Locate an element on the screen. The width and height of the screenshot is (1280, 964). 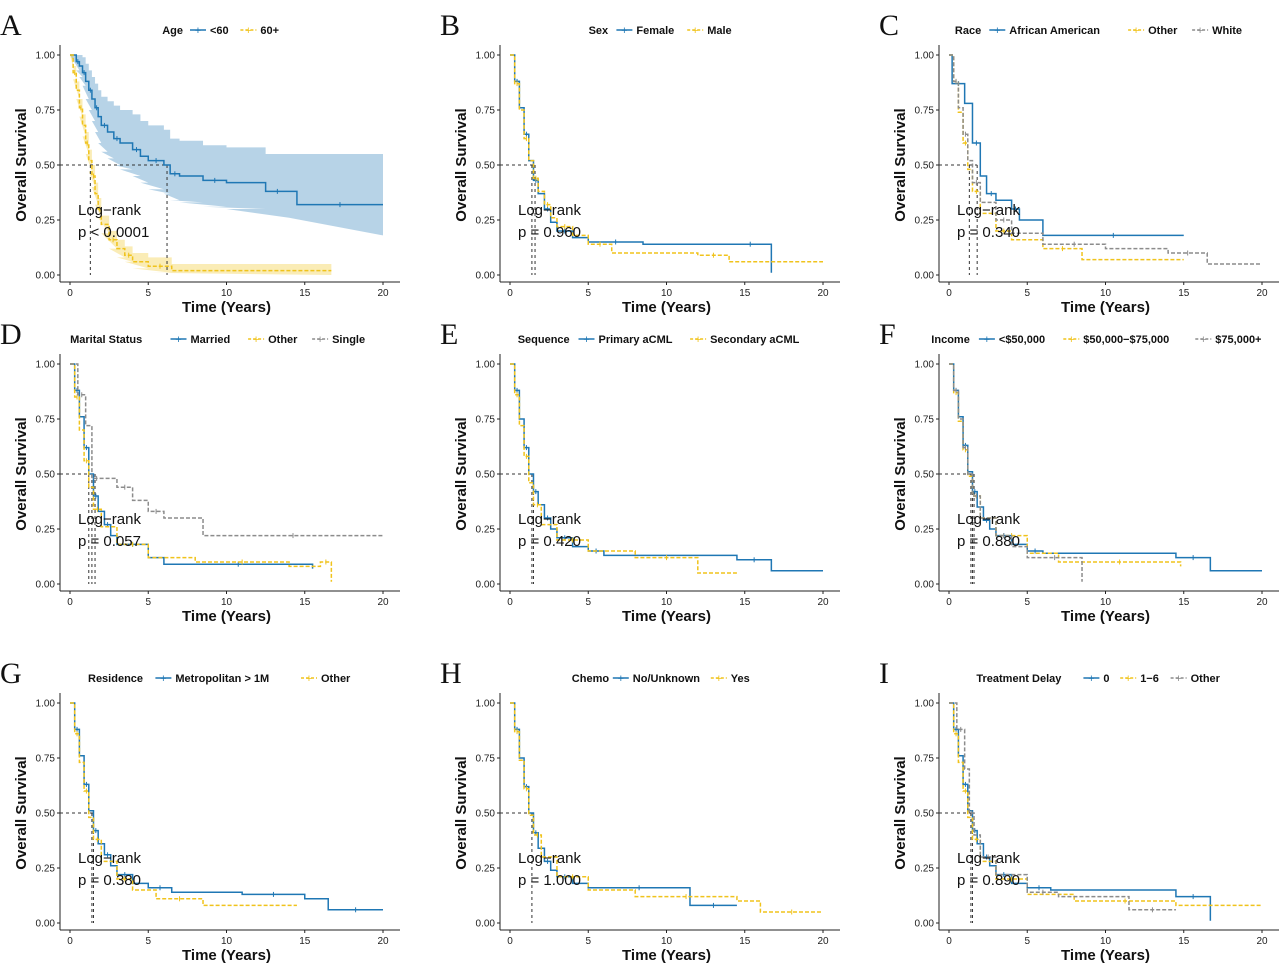
panel-letter: D is located at coordinates (11, 334).